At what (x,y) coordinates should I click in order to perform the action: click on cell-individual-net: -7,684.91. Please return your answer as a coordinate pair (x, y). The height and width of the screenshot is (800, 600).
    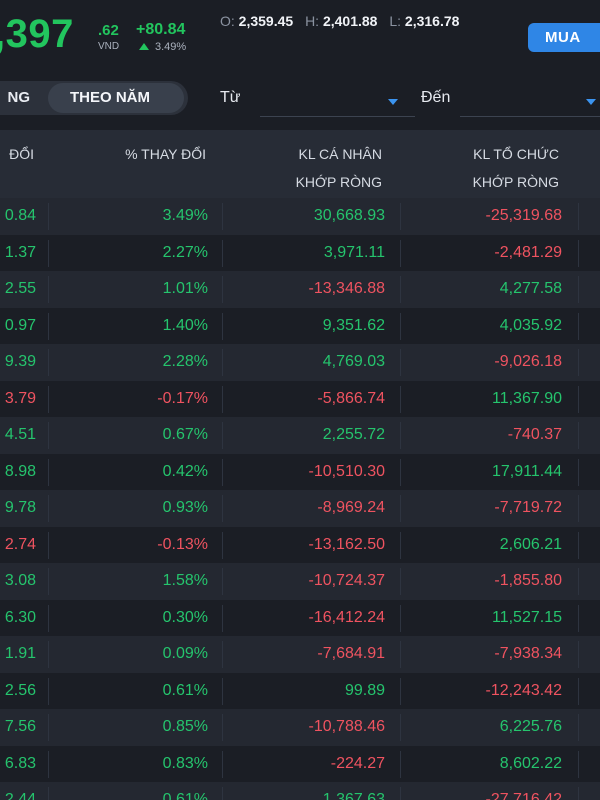
    Looking at the image, I should click on (351, 653).